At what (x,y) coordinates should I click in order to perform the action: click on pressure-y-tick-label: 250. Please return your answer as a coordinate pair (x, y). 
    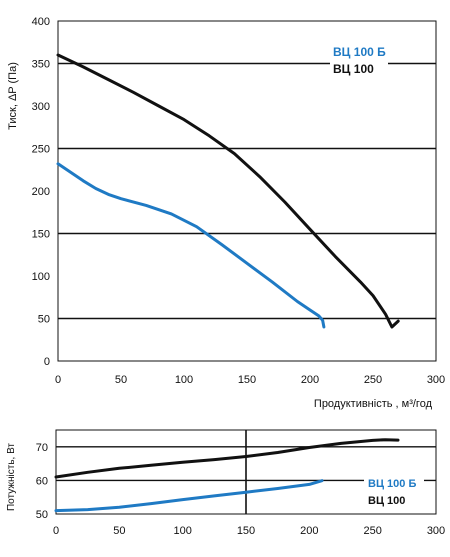
    Looking at the image, I should click on (41, 150).